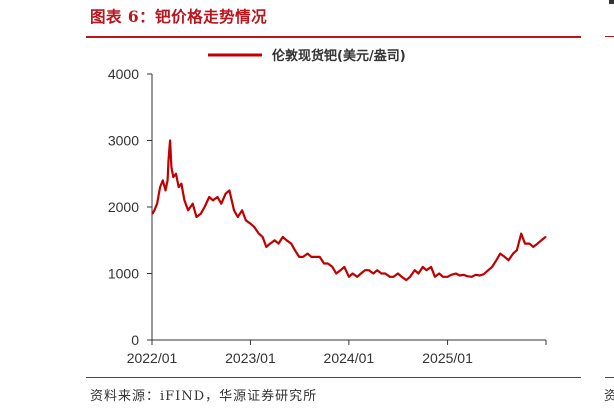 This screenshot has width=614, height=416. I want to click on adjacent-title-rule, so click(609, 36).